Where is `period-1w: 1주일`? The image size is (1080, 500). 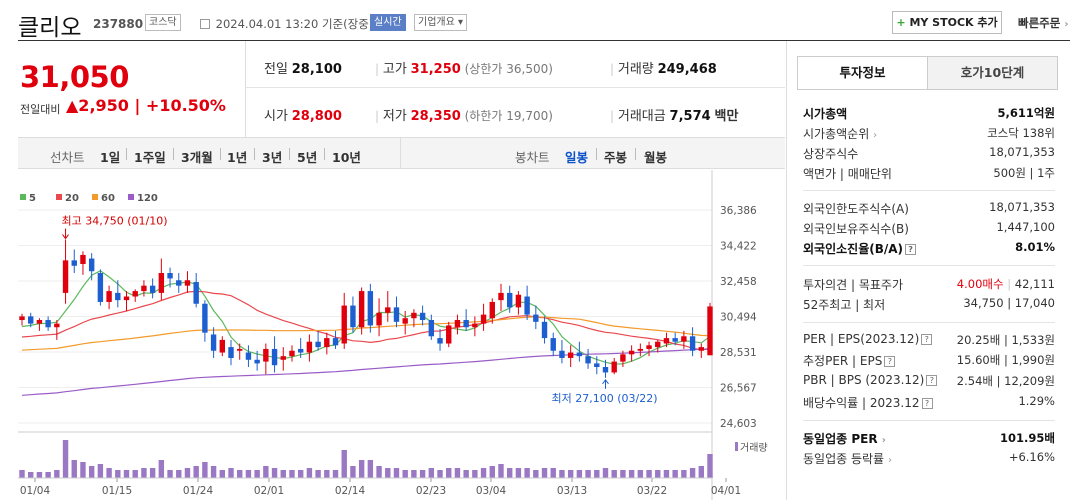
period-1w: 1주일 is located at coordinates (150, 157).